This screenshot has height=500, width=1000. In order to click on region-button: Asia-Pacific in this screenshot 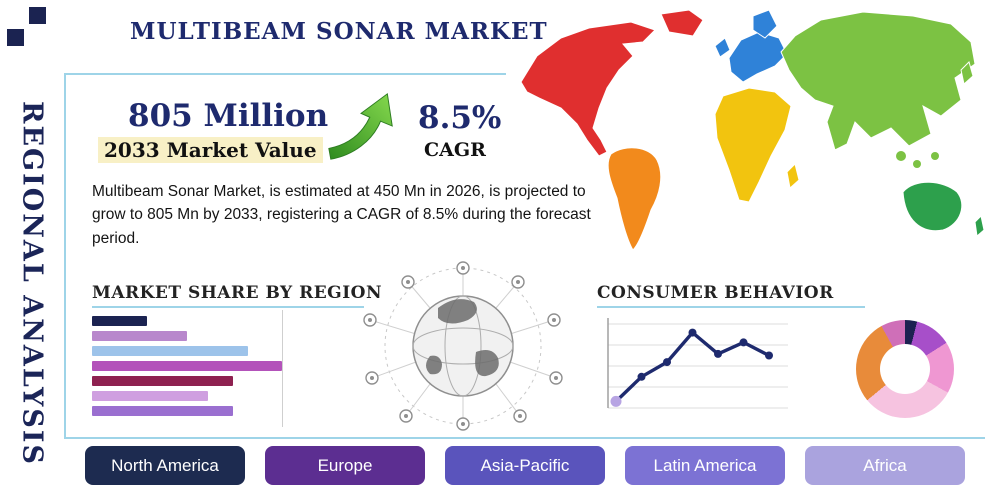, I will do `click(525, 465)`.